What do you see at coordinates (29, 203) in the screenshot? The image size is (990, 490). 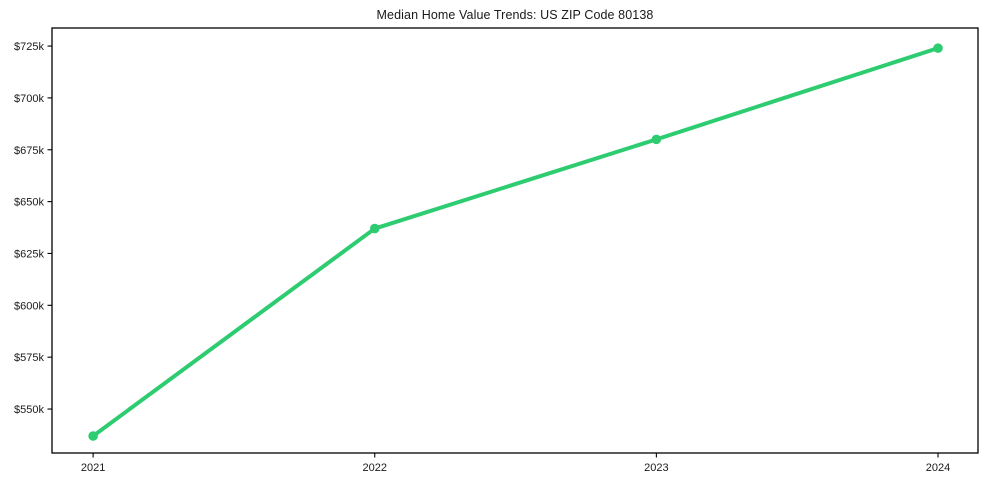 I see `y-tick-label: $650k` at bounding box center [29, 203].